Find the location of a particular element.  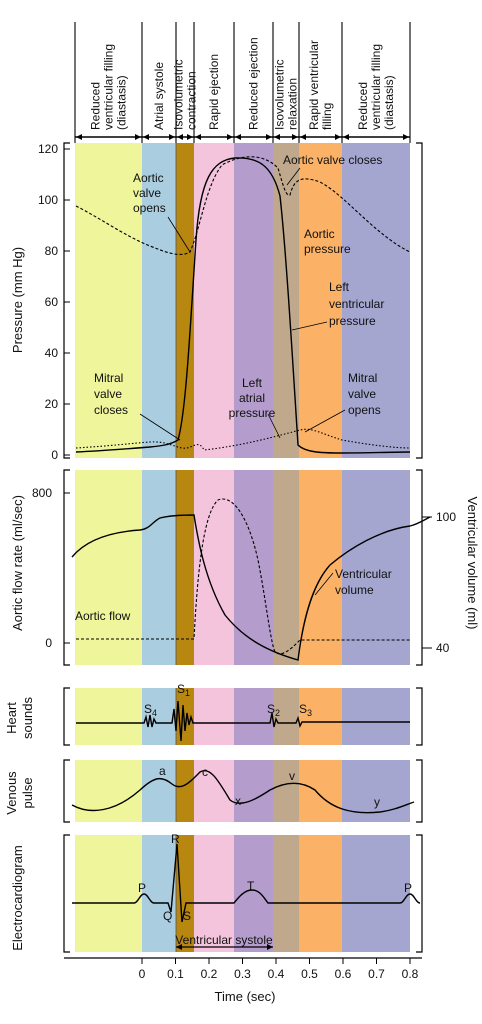

la-pressure-label: pressure is located at coordinates (252, 413).